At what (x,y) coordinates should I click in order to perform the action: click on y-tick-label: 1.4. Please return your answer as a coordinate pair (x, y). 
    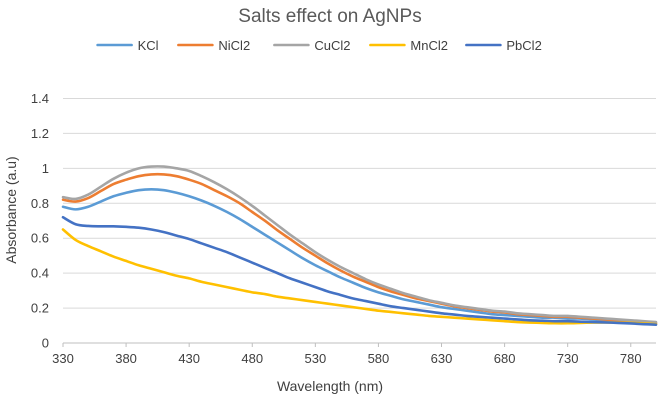
    Looking at the image, I should click on (40, 98).